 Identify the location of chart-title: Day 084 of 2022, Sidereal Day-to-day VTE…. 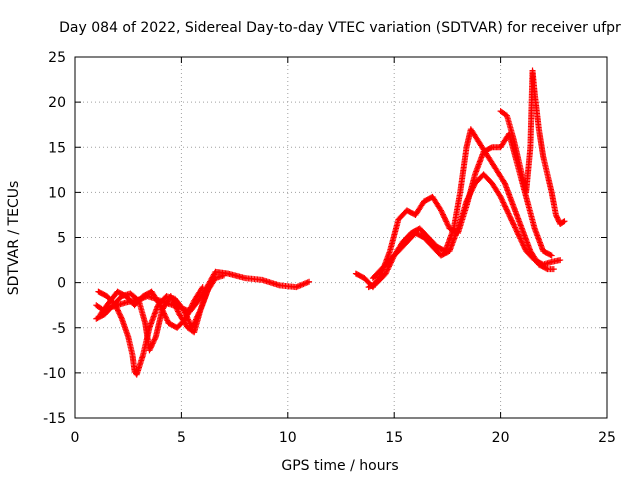
(340, 28).